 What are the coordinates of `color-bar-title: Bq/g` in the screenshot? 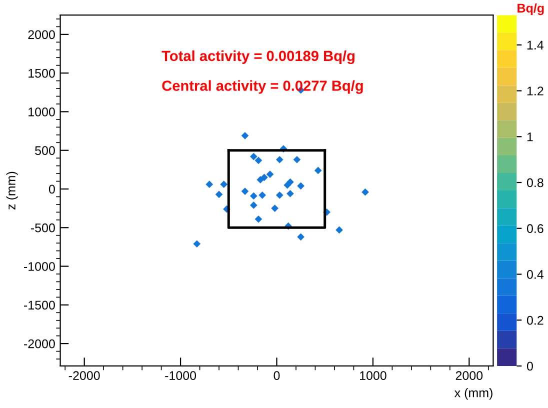 It's located at (531, 9).